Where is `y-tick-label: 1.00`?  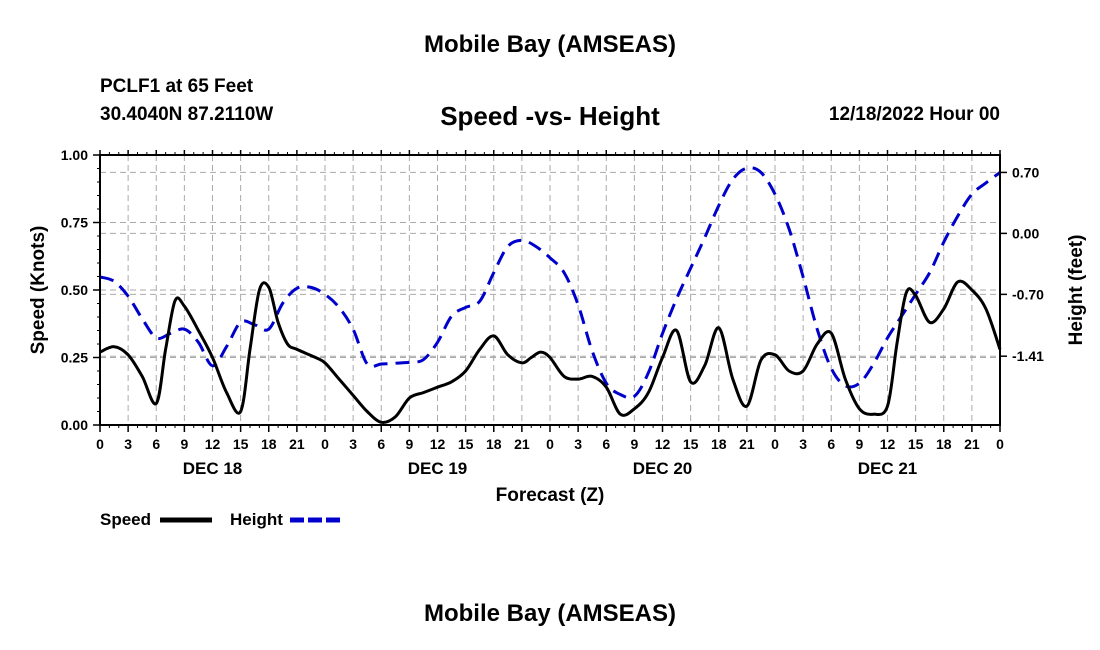
y-tick-label: 1.00 is located at coordinates (74, 155).